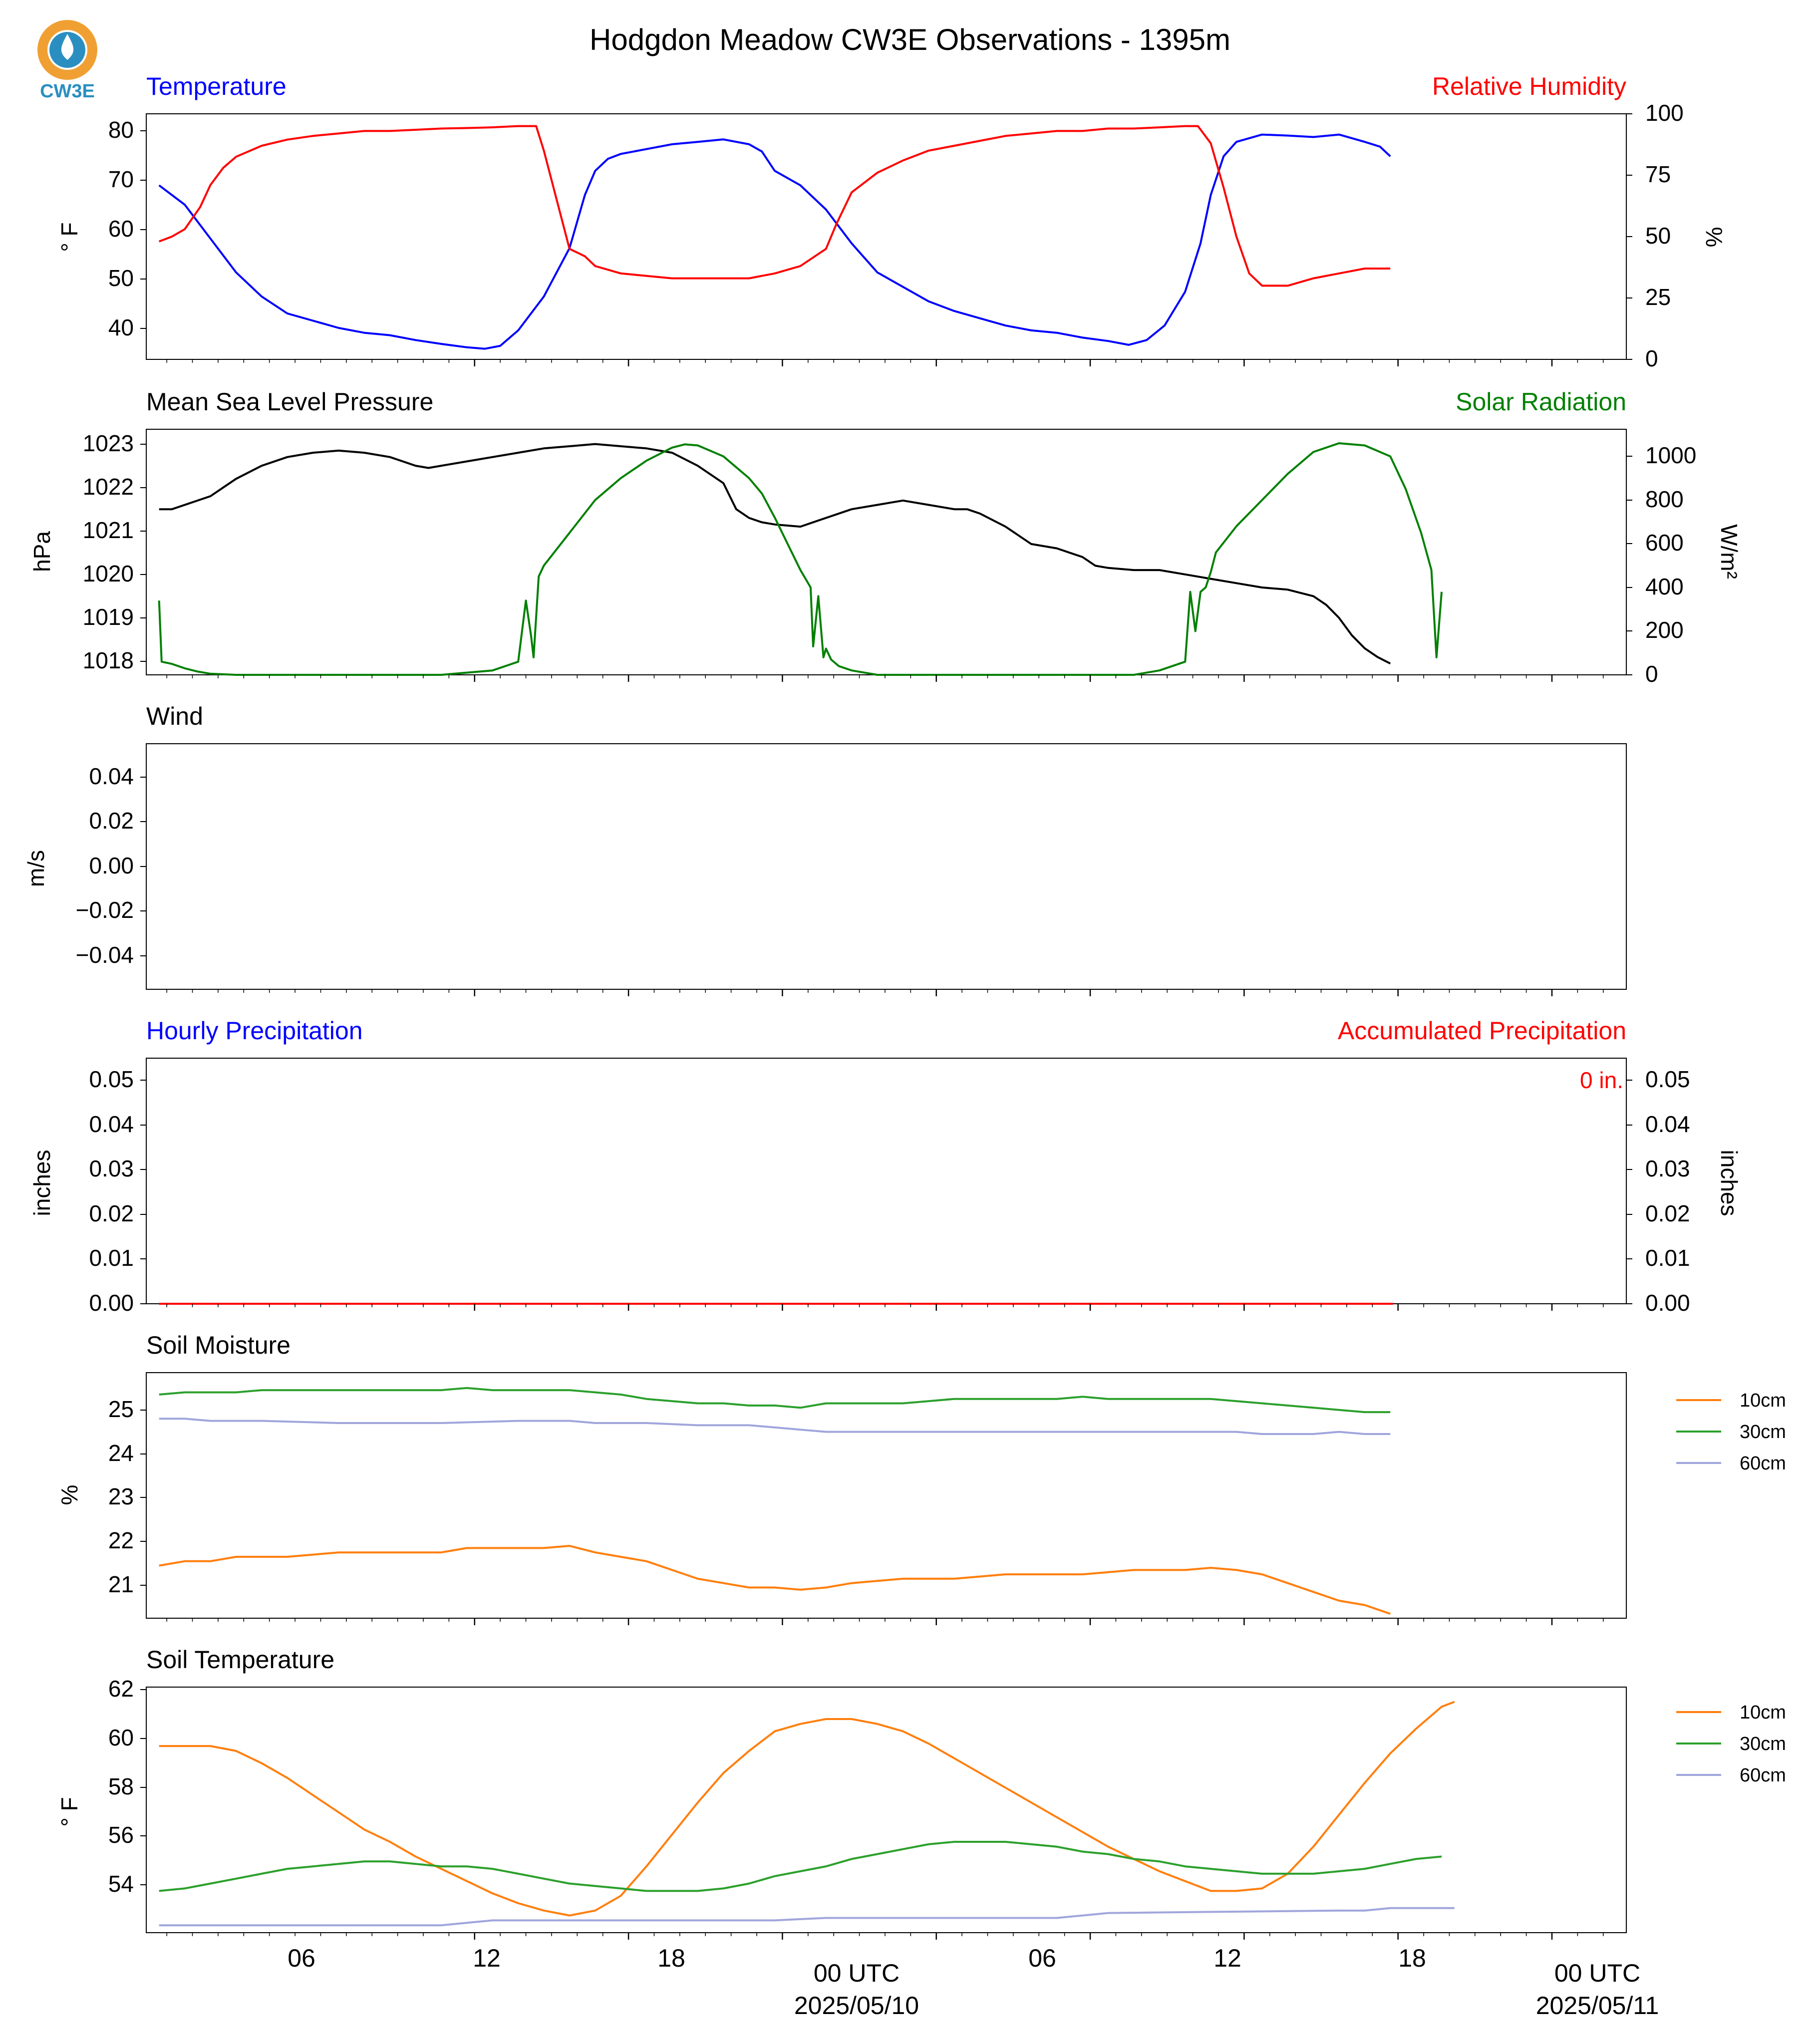 The height and width of the screenshot is (2028, 1820). I want to click on y-tick-label: 1021, so click(108, 530).